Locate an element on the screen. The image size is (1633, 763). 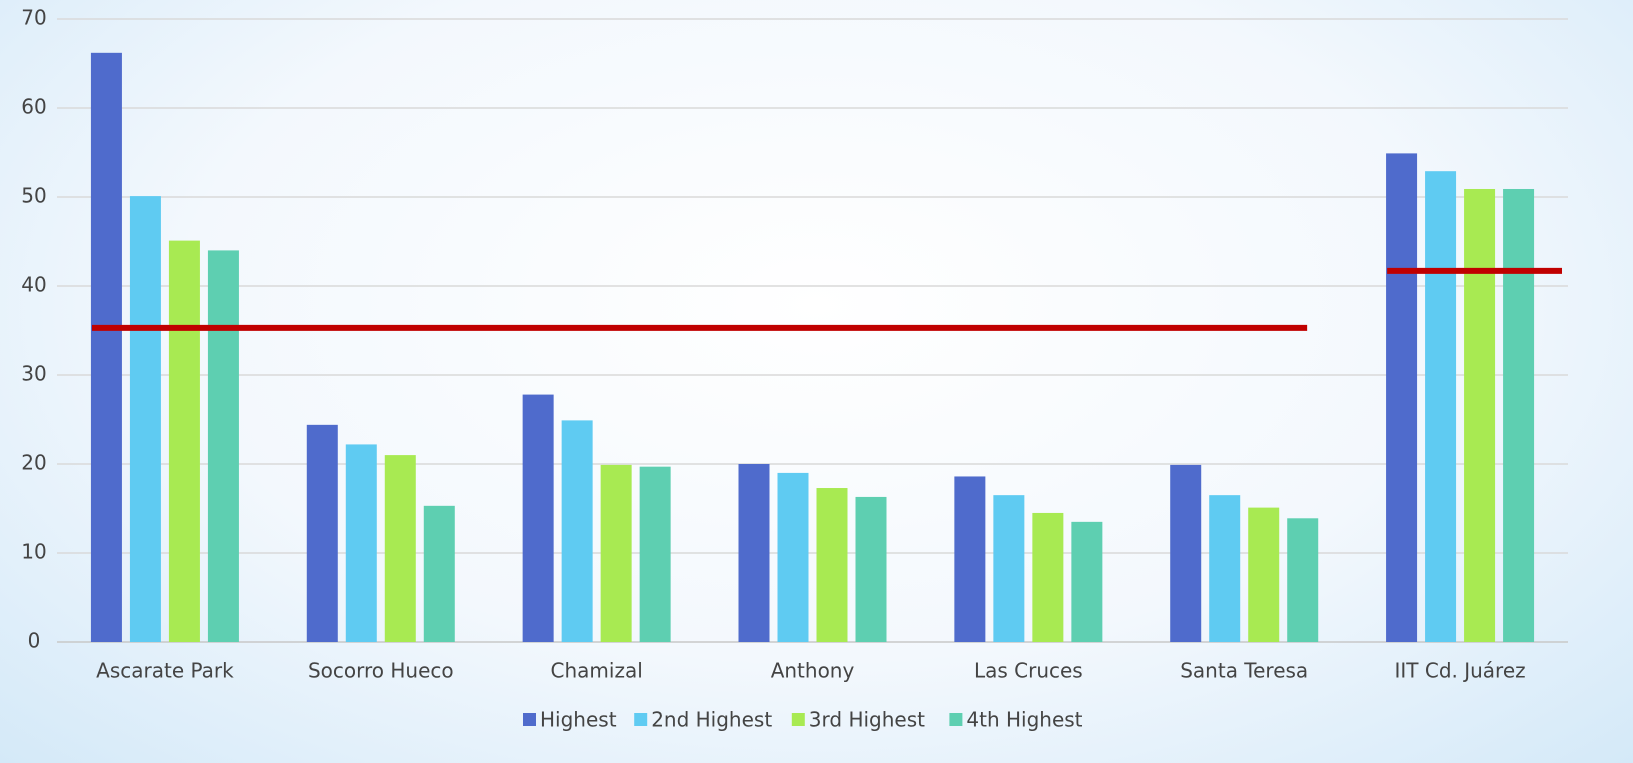
x-tick-label: Chamizal is located at coordinates (597, 671).